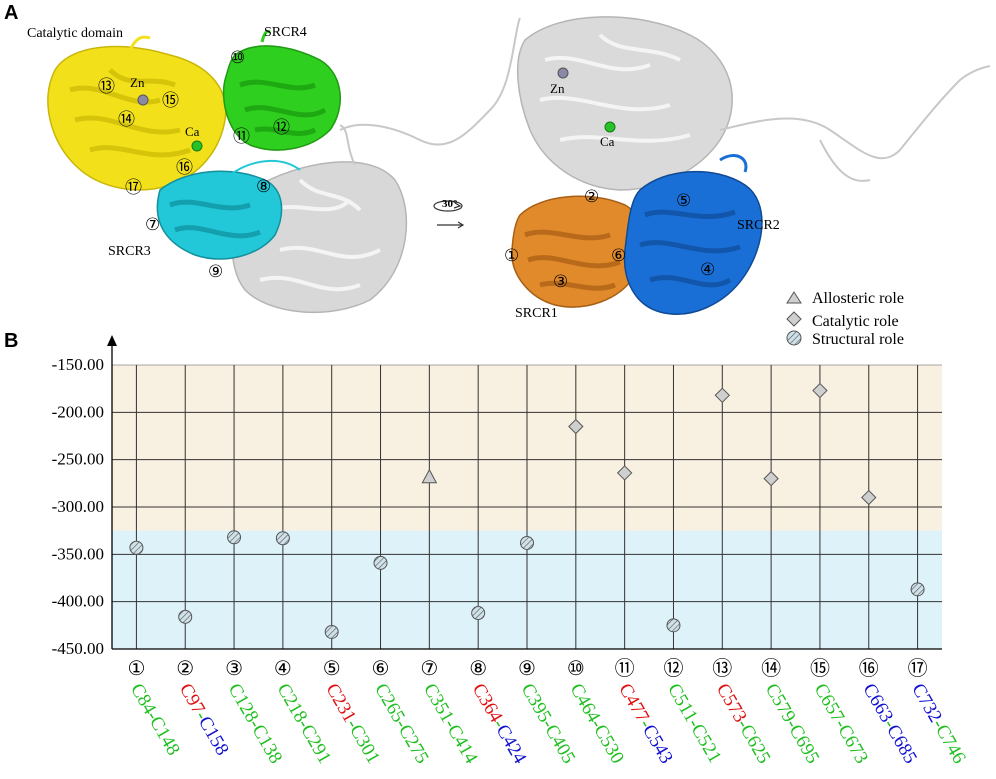  Describe the element at coordinates (78, 601) in the screenshot. I see `y-tick-label: -400.00` at that location.